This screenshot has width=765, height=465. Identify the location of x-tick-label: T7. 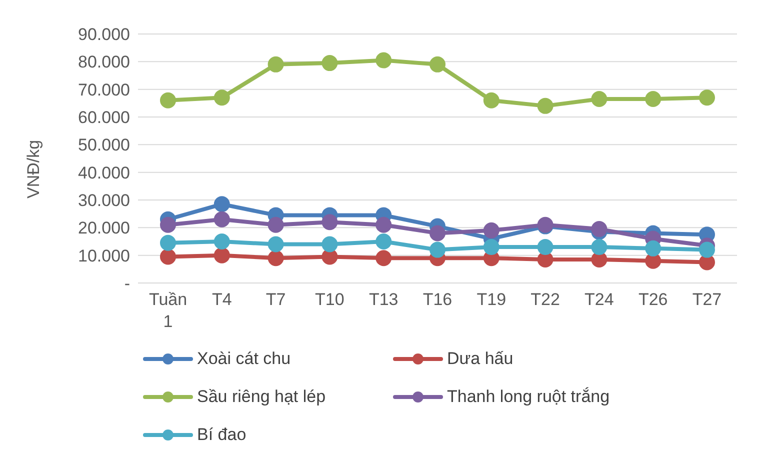
(276, 299).